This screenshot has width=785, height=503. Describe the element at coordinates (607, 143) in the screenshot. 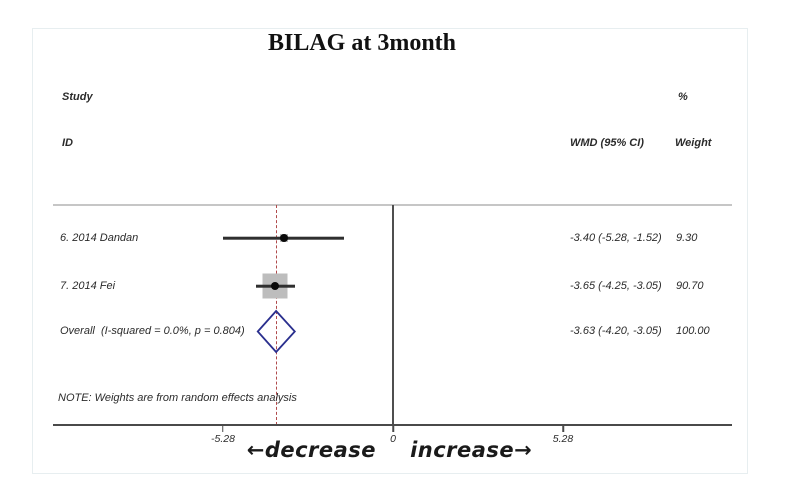

I see `column-header-wmd: WMD (95% CI)` at that location.